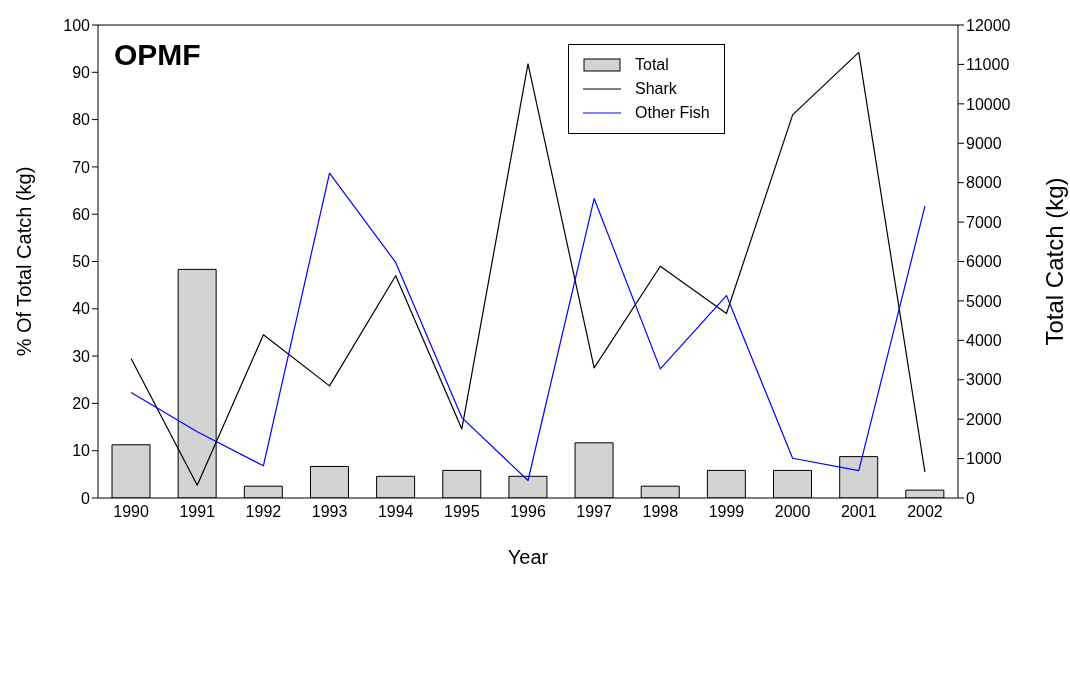 The height and width of the screenshot is (673, 1070). I want to click on x-tick-label: 1994, so click(395, 512).